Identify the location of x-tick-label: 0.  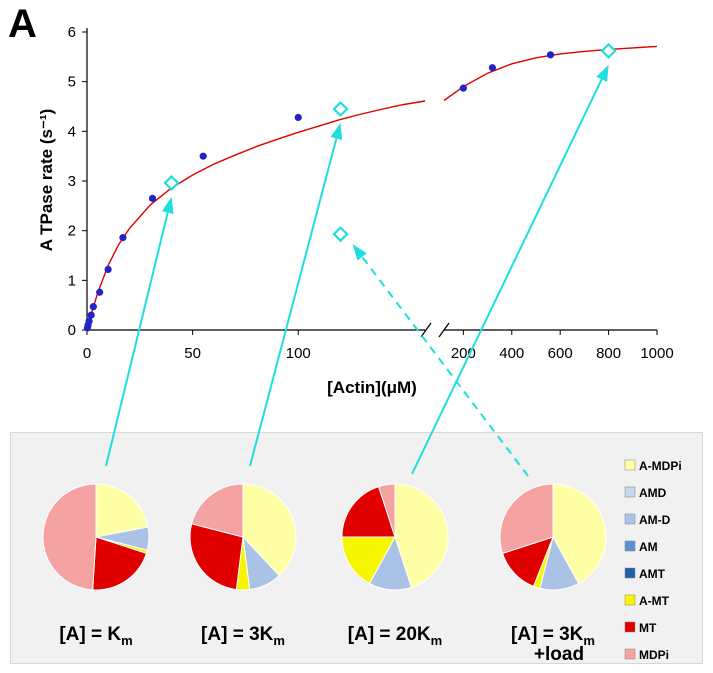
(87, 353).